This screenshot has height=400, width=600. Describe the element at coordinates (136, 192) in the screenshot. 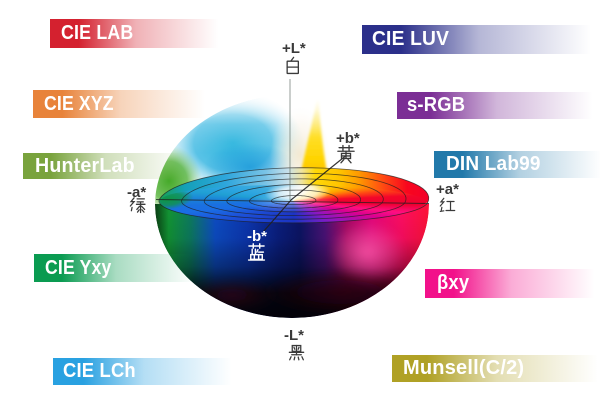

I see `svg-text: -a*` at that location.